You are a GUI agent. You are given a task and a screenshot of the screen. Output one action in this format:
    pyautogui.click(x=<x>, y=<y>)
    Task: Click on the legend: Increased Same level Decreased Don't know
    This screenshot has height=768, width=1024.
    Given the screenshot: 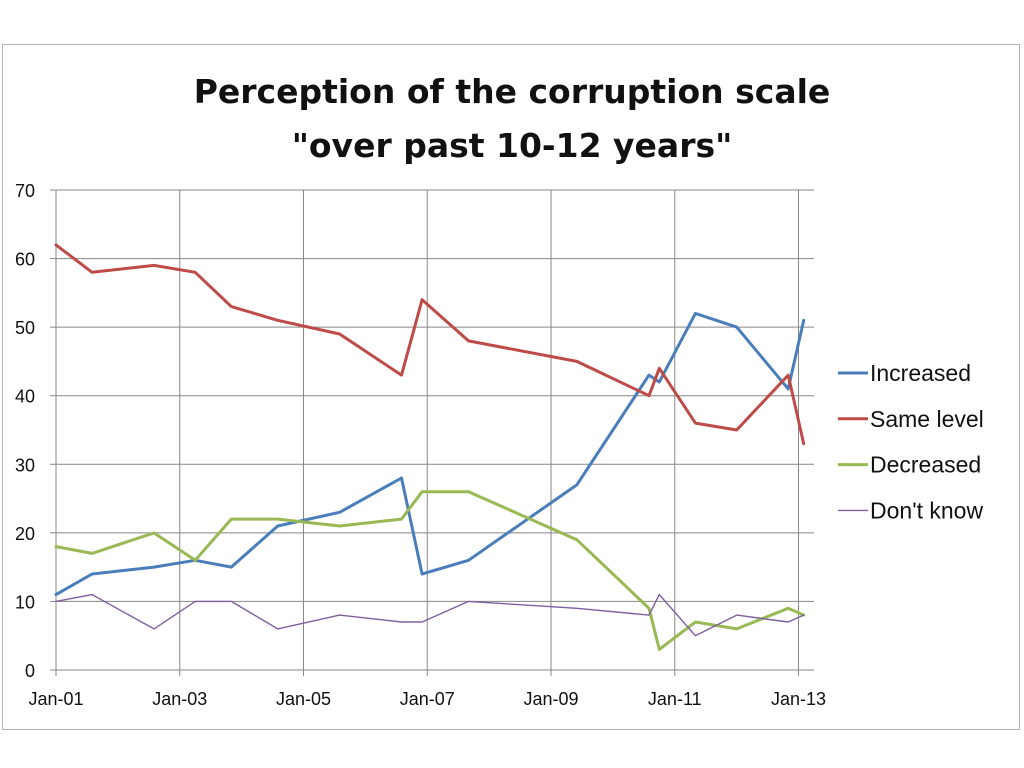 What is the action you would take?
    pyautogui.click(x=911, y=441)
    